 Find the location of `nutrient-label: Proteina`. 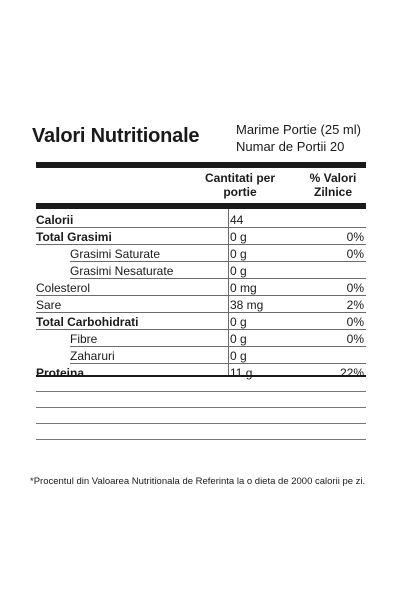

nutrient-label: Proteina is located at coordinates (60, 373).